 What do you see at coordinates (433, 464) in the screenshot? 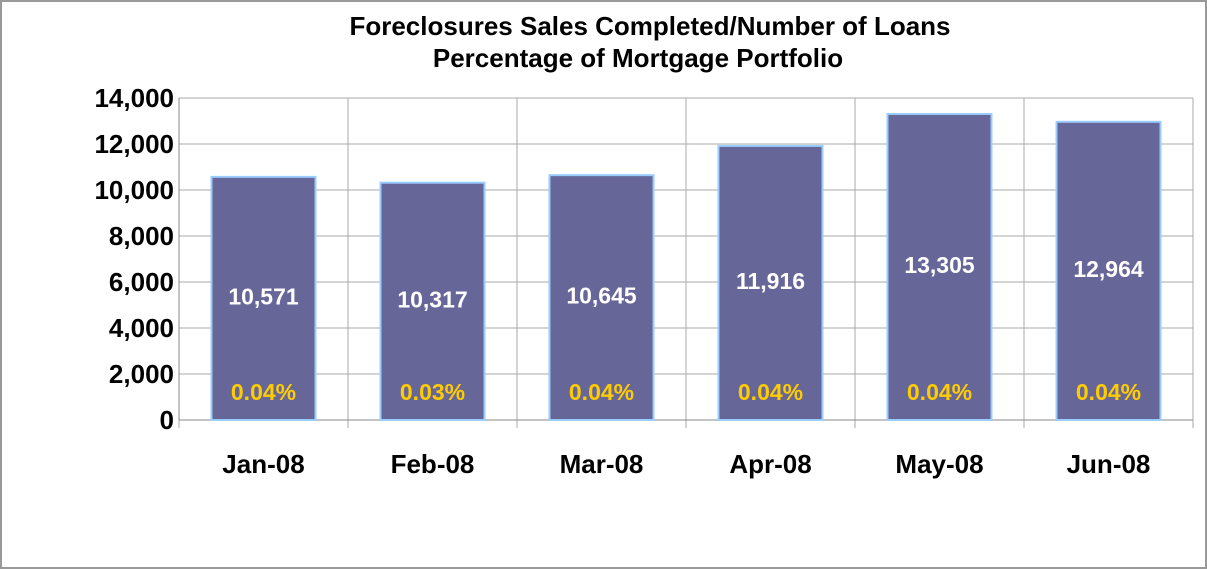
I see `x-tick-label: Feb-08` at bounding box center [433, 464].